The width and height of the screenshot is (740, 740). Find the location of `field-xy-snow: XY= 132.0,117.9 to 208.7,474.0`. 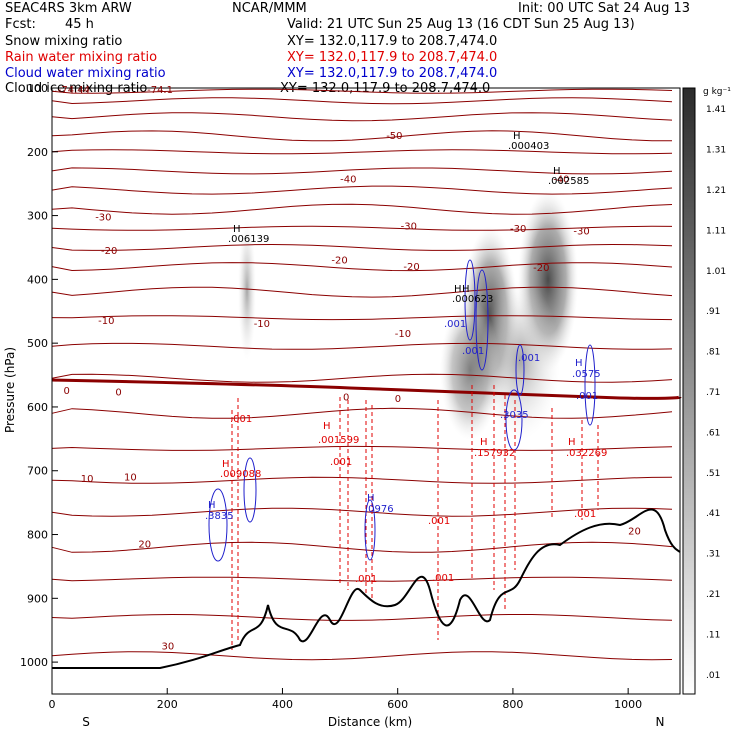

field-xy-snow: XY= 132.0,117.9 to 208.7,474.0 is located at coordinates (392, 41).